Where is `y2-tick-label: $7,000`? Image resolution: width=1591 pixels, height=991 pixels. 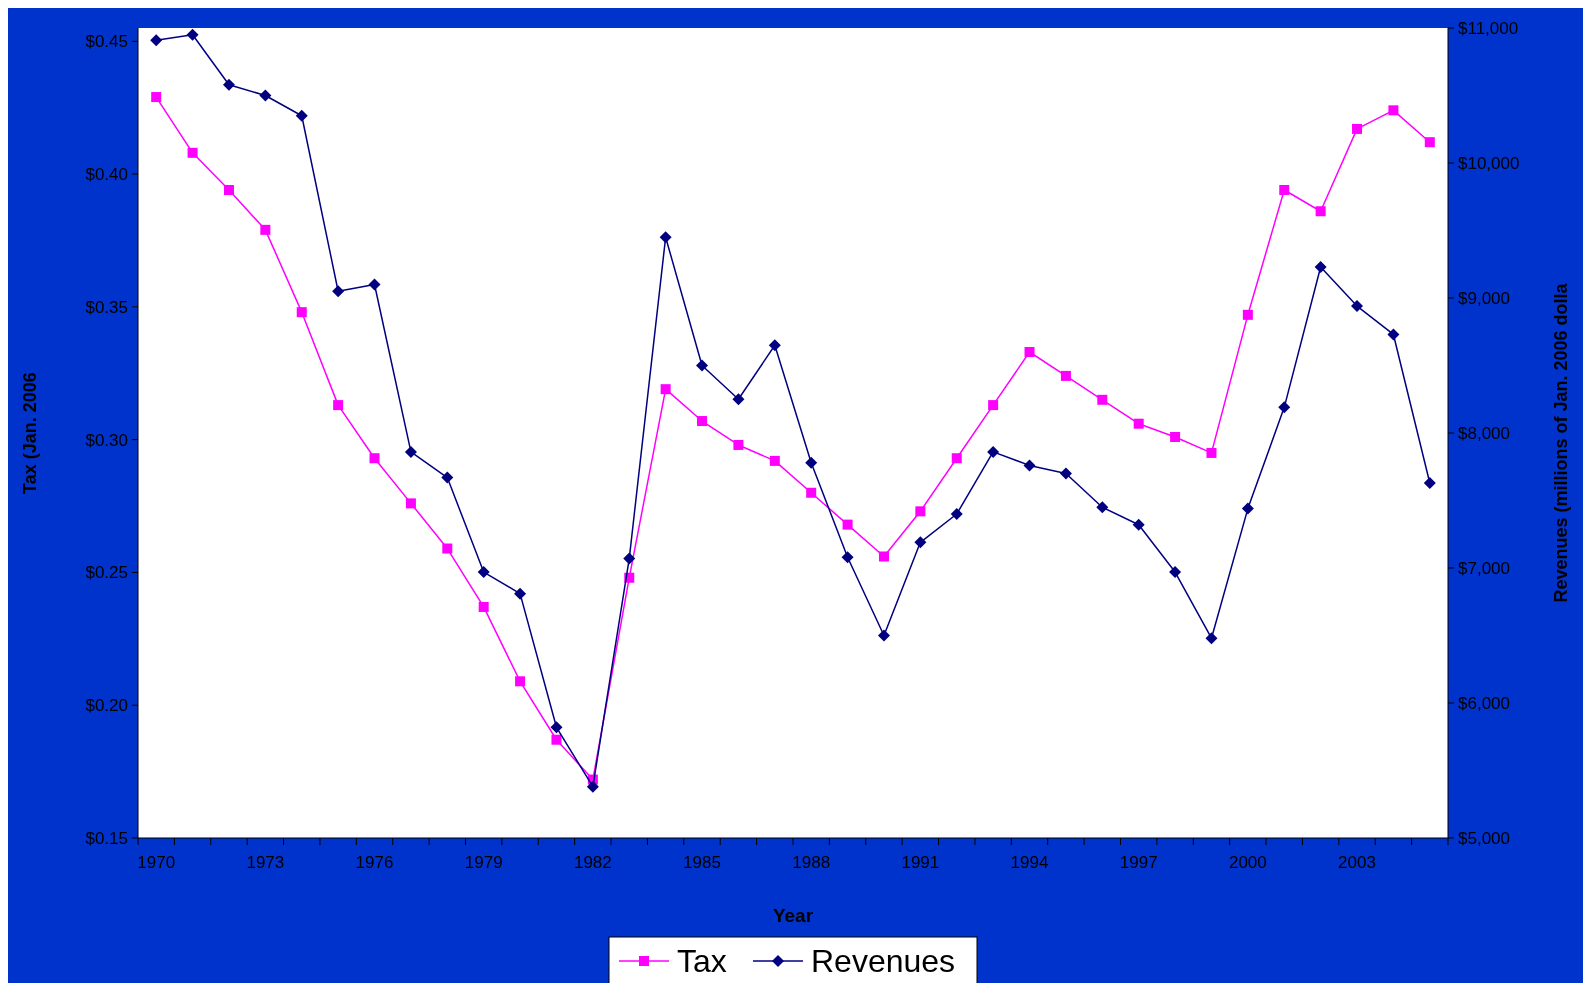
y2-tick-label: $7,000 is located at coordinates (1484, 568).